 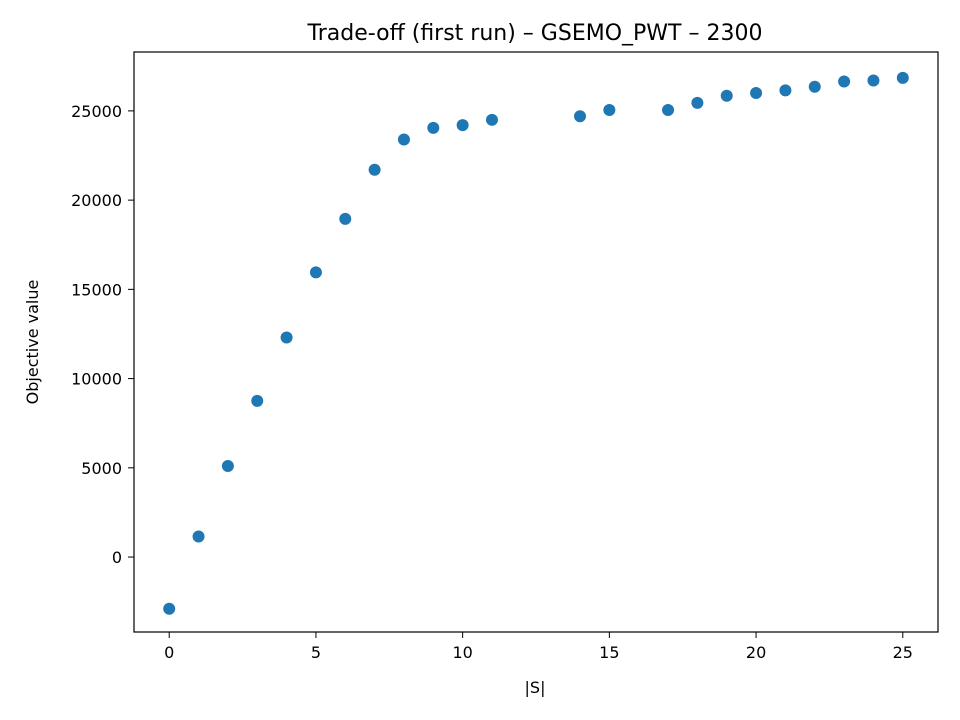 I want to click on y-tick-label: 25000, so click(x=96, y=111).